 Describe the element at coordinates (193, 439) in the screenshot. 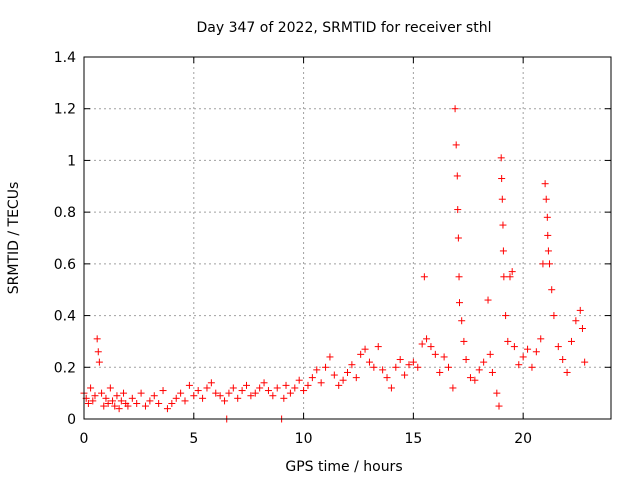

I see `x-tick-label: 5` at that location.